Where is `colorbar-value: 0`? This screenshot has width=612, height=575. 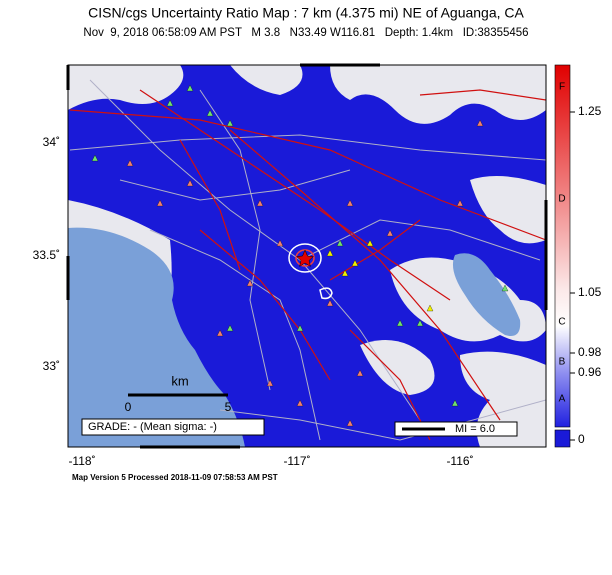
colorbar-value: 0 is located at coordinates (581, 439).